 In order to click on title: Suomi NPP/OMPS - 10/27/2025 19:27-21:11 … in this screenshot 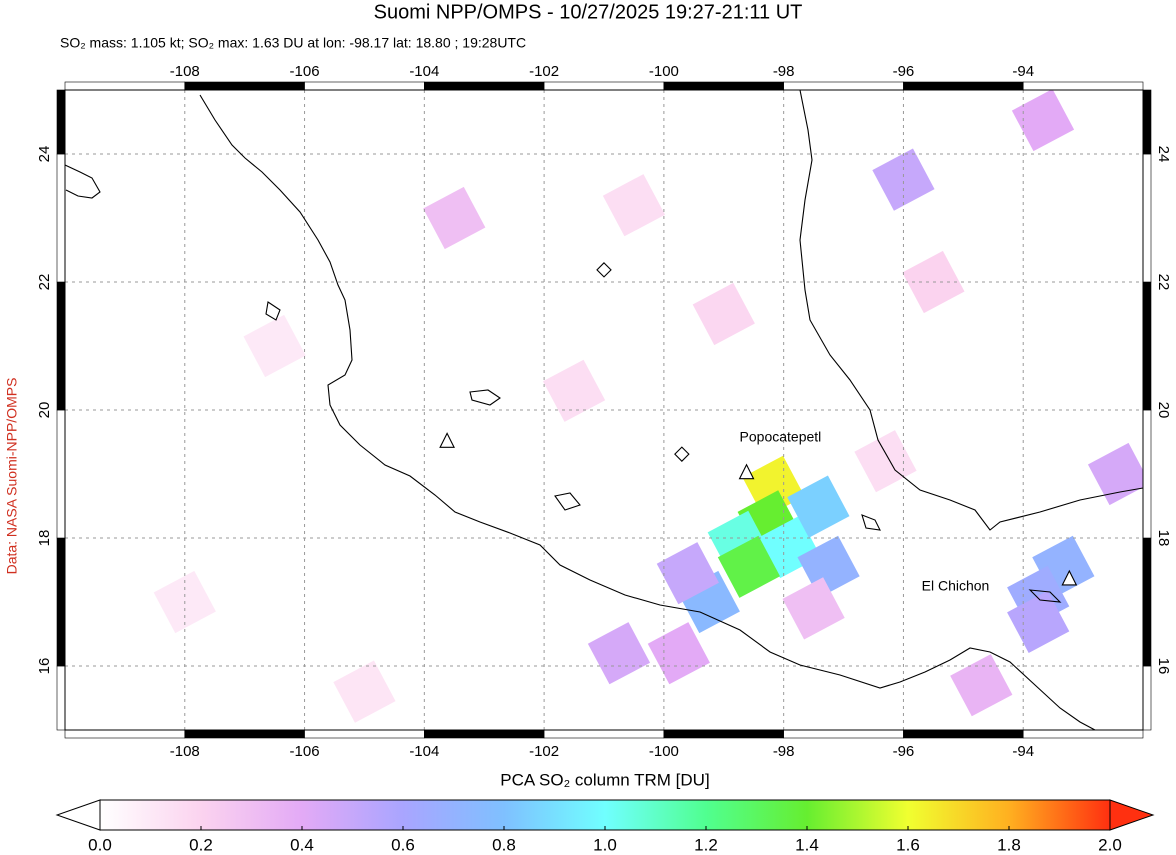, I will do `click(588, 12)`.